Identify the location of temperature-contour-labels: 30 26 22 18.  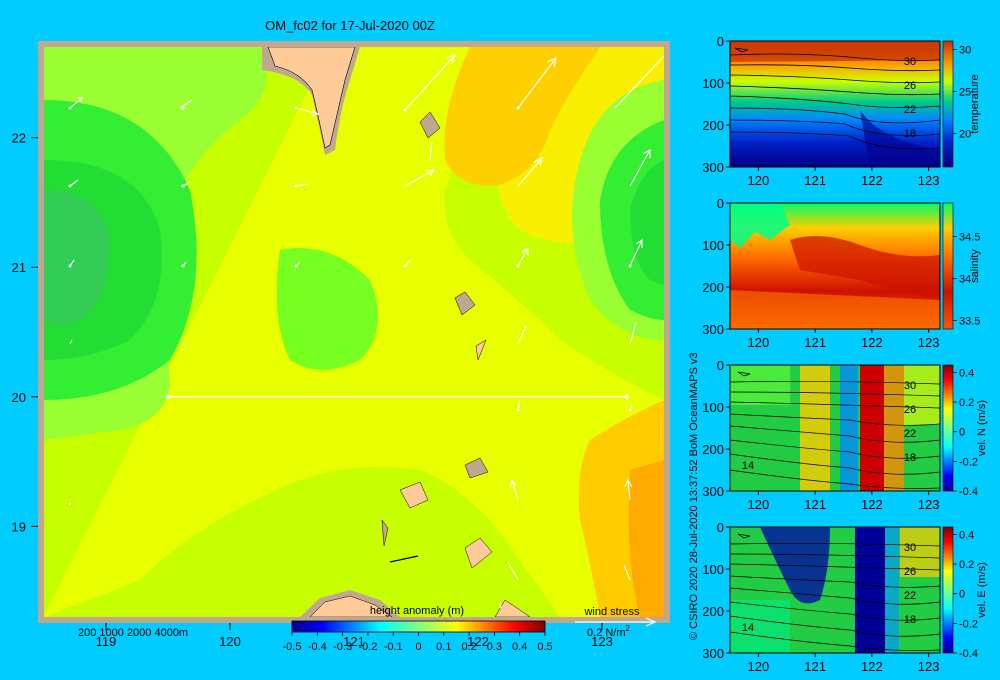
(910, 98).